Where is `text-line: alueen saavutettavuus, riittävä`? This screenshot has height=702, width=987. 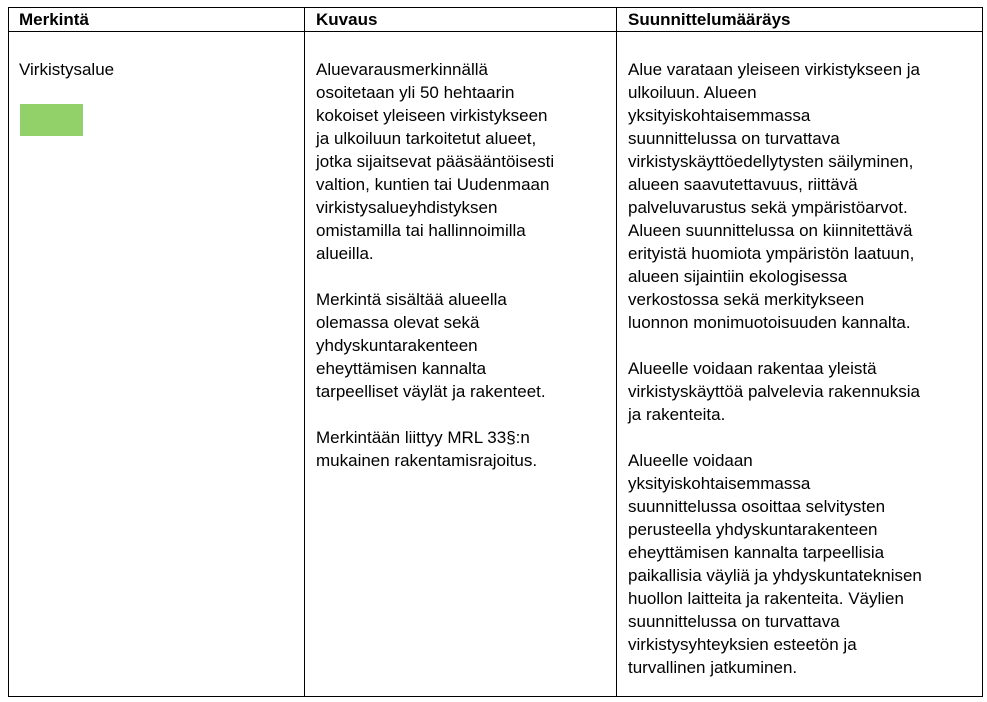 text-line: alueen saavutettavuus, riittävä is located at coordinates (743, 184).